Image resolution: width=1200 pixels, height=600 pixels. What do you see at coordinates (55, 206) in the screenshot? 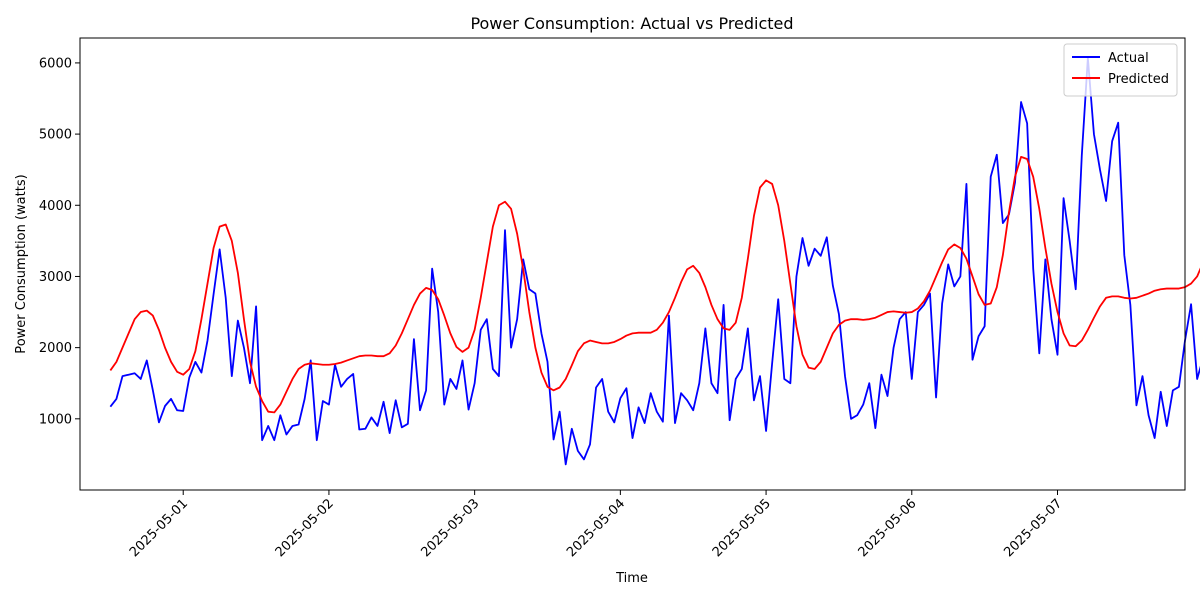
I see `y-tick-label: 4000` at bounding box center [55, 206].